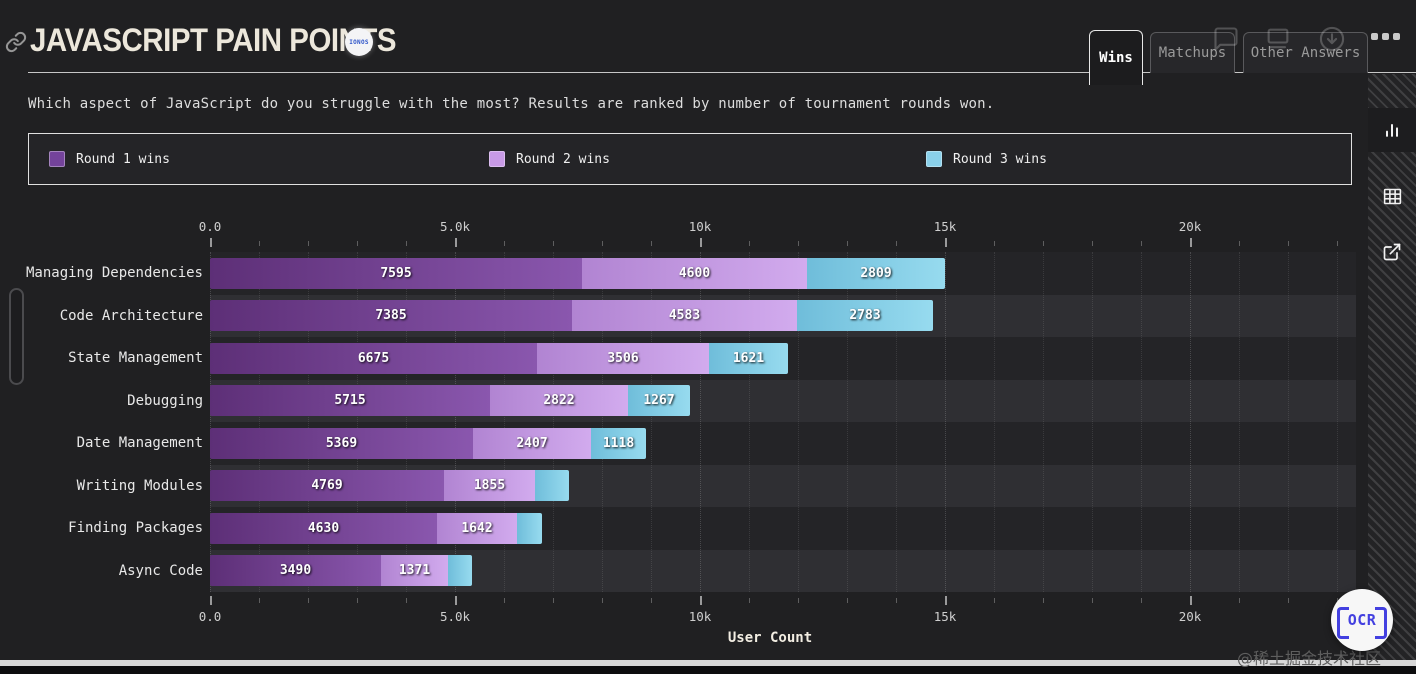 The width and height of the screenshot is (1416, 674). I want to click on segment-value: 1267, so click(659, 401).